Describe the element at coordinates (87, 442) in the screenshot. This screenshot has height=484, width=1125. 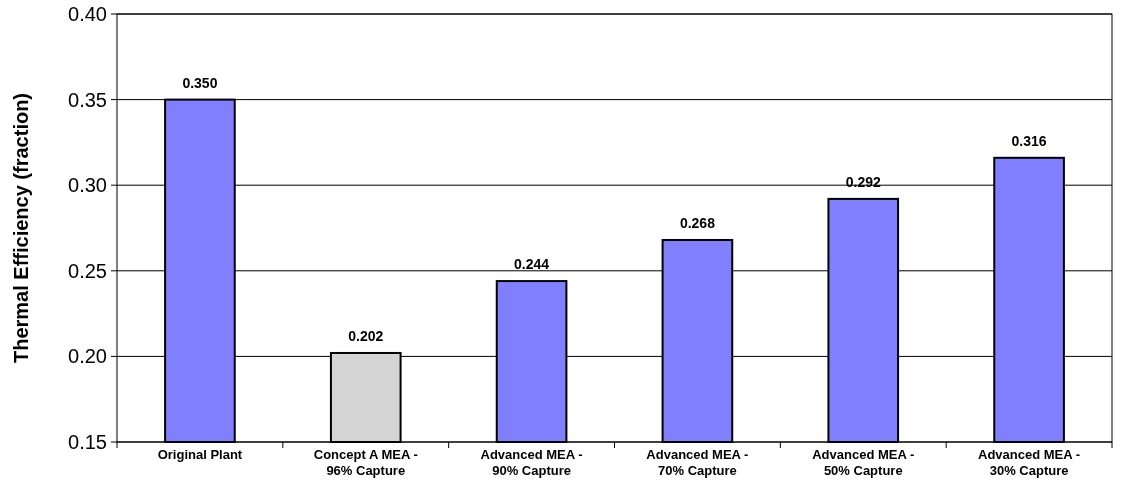
I see `y-tick-label: 0.15` at that location.